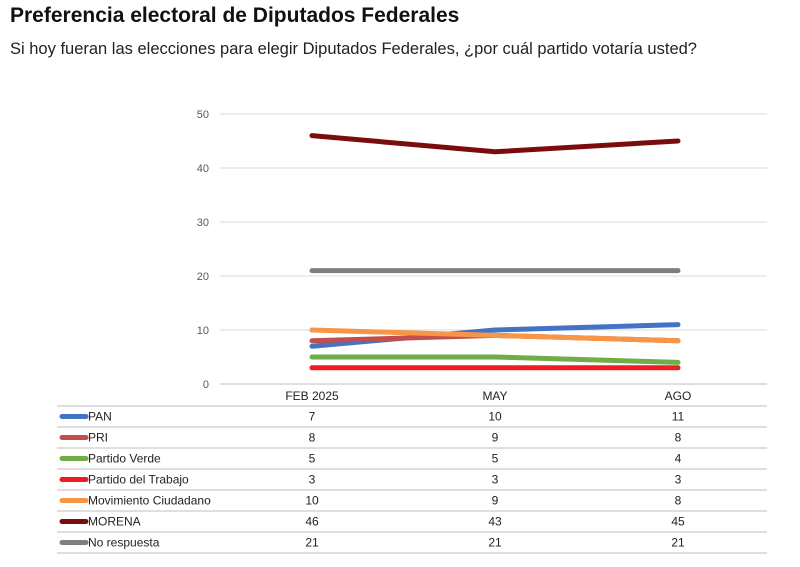  Describe the element at coordinates (312, 522) in the screenshot. I see `table-value: 46` at that location.